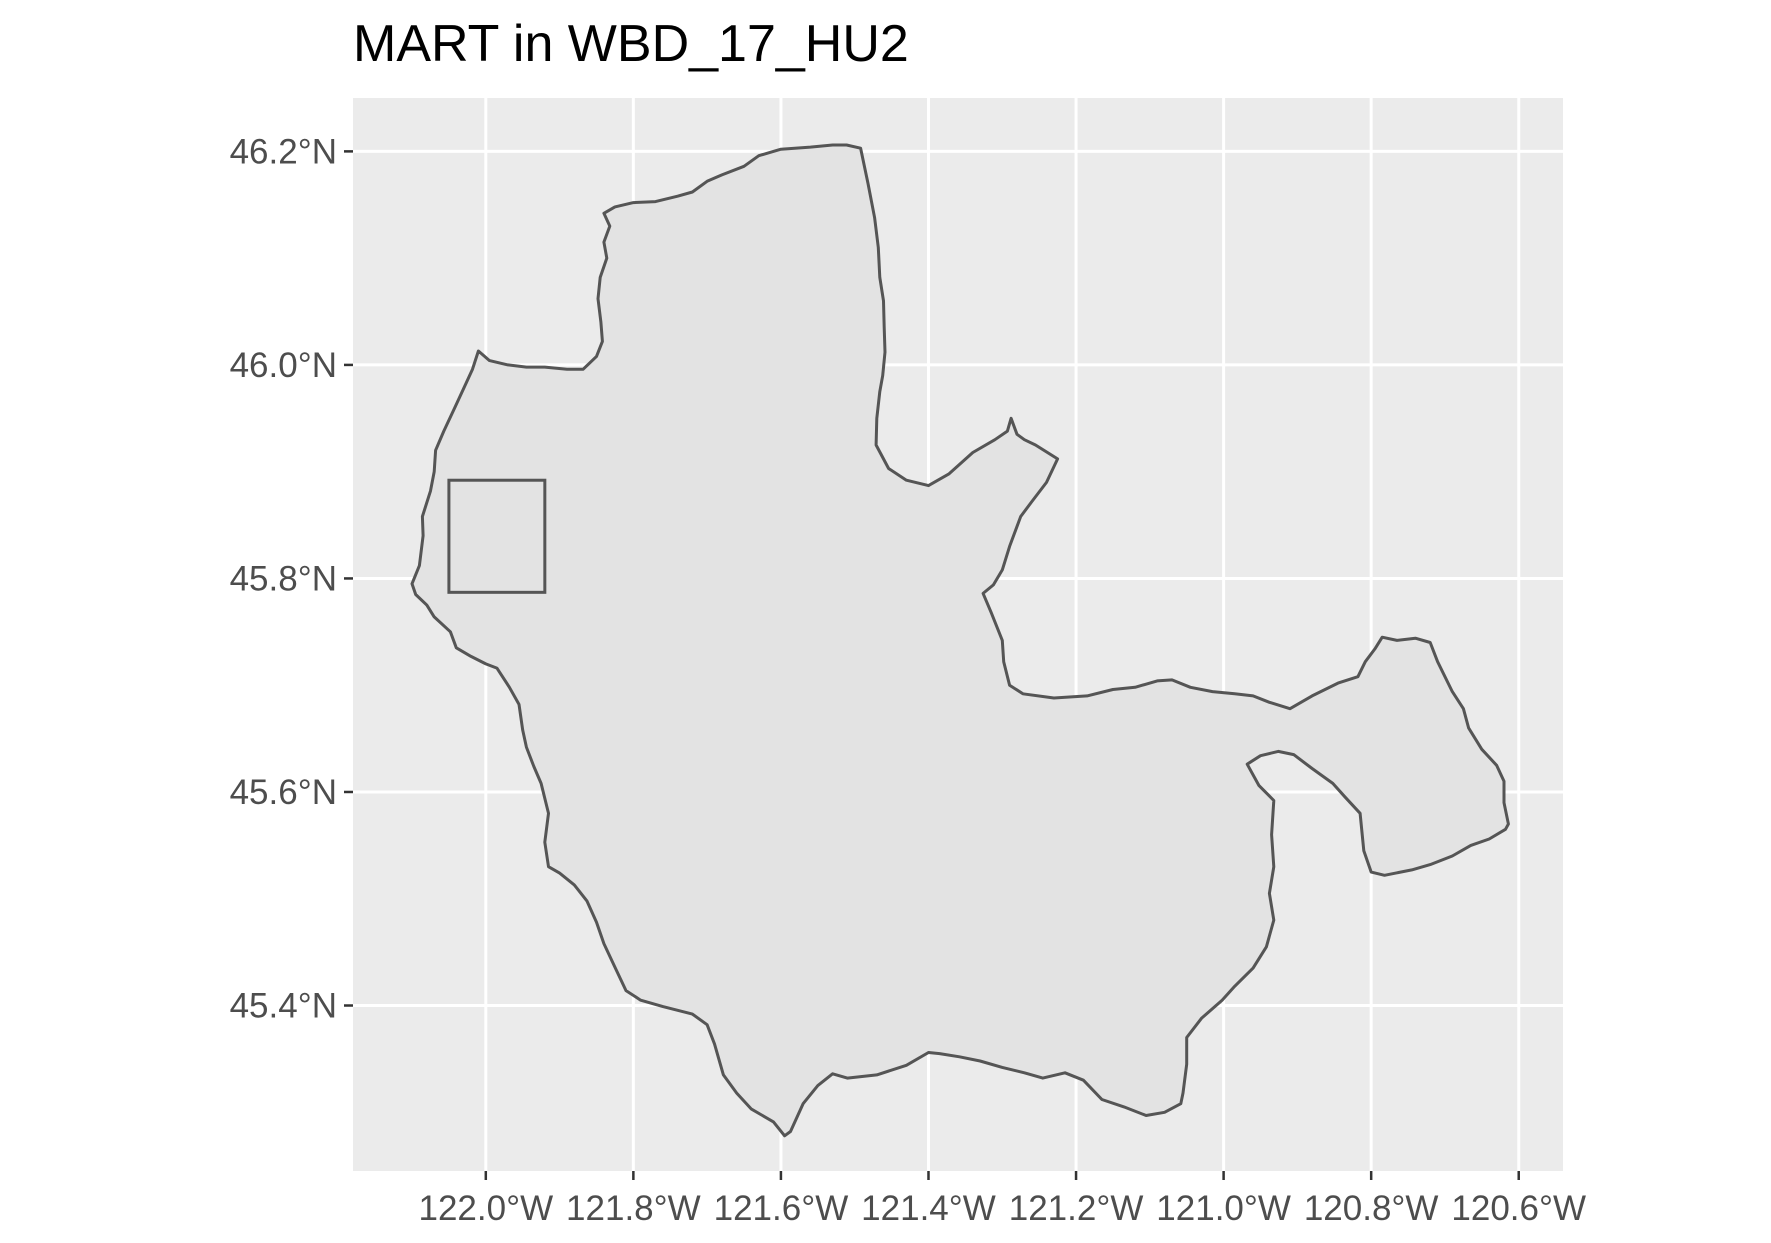 The height and width of the screenshot is (1243, 1771). What do you see at coordinates (283, 578) in the screenshot?
I see `y-tick-label: 45.8°N` at bounding box center [283, 578].